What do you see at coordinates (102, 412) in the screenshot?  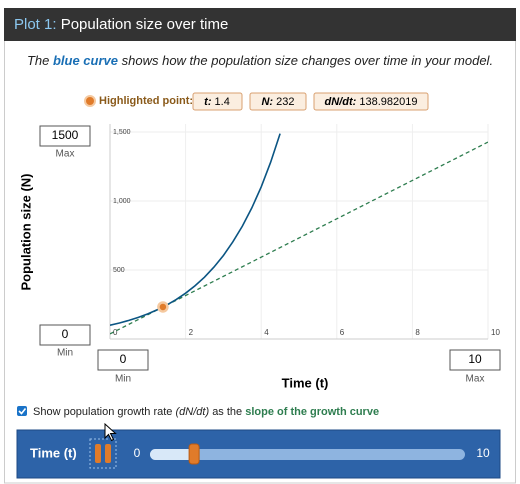 I see `checkbox-text: Show population growth rate` at bounding box center [102, 412].